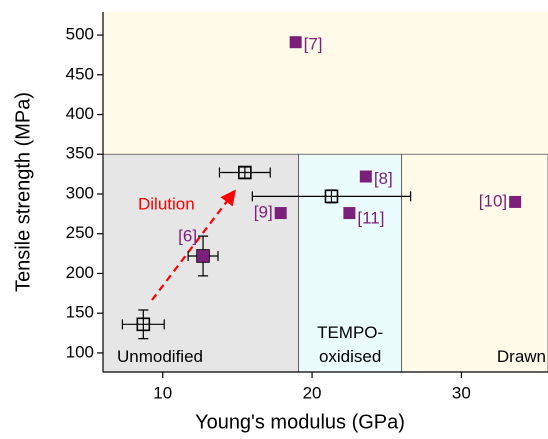 This screenshot has height=439, width=548. Describe the element at coordinates (350, 356) in the screenshot. I see `region-label-line: oxidised` at that location.